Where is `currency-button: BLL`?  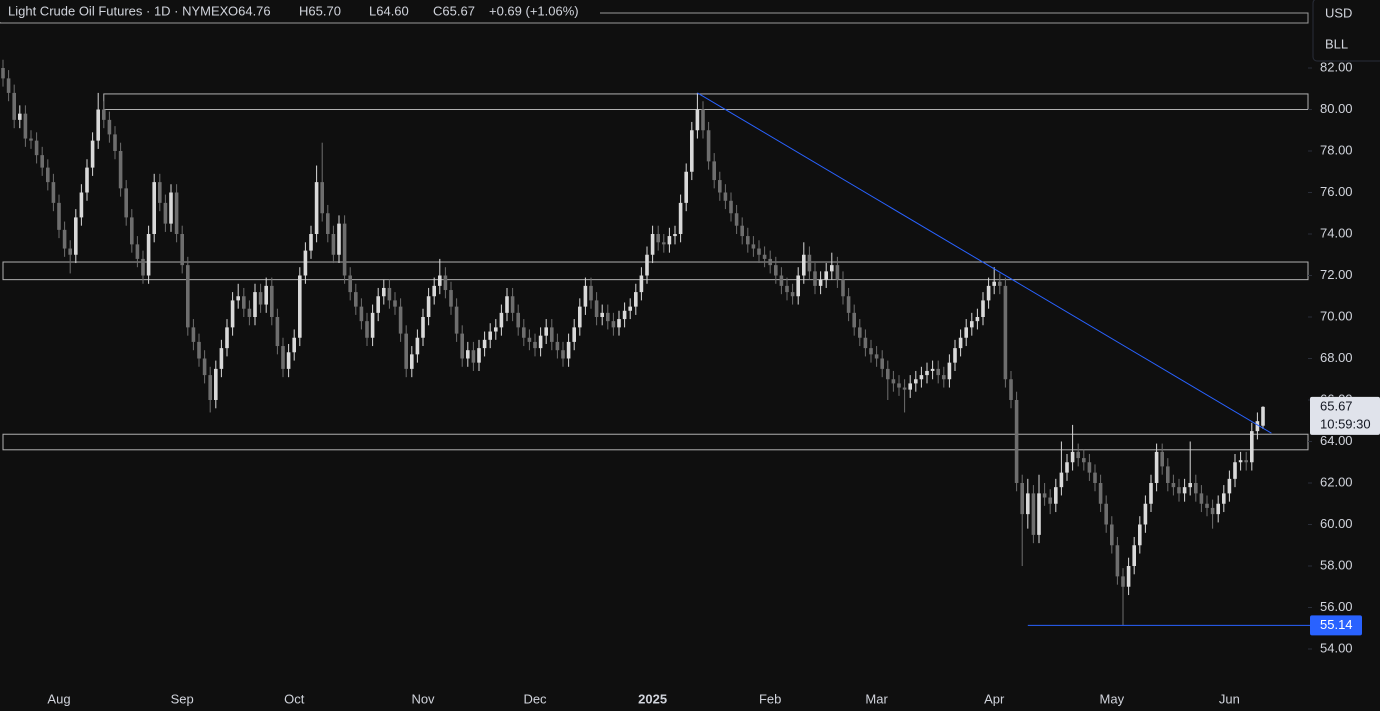
currency-button: BLL is located at coordinates (1336, 43).